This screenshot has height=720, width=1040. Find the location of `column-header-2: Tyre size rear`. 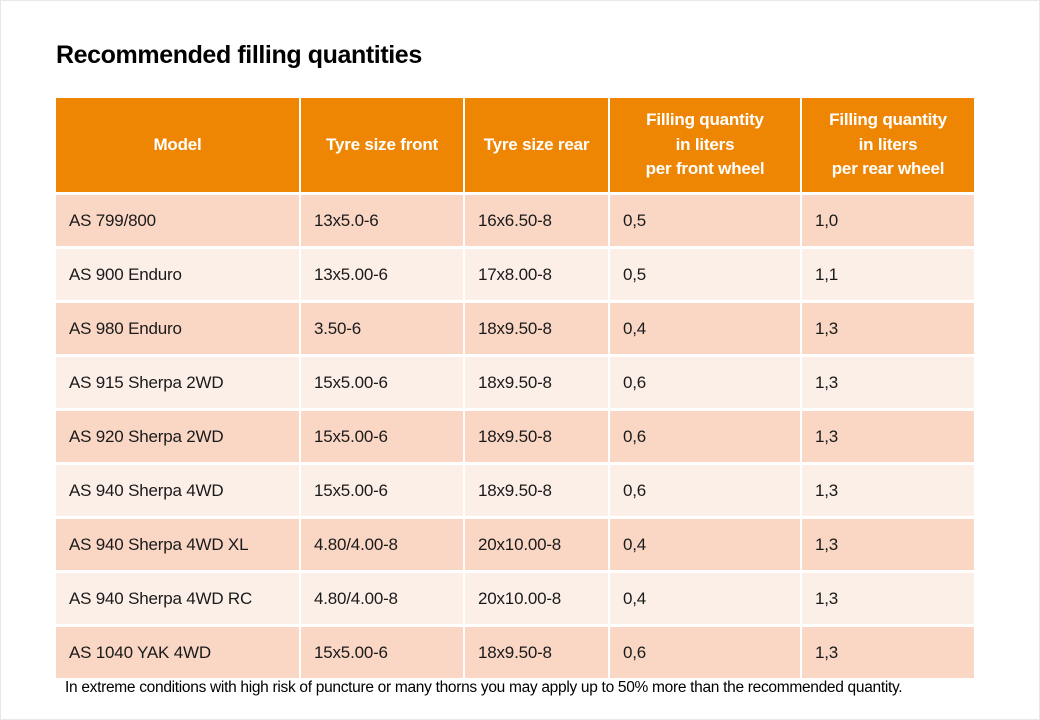

column-header-2: Tyre size rear is located at coordinates (536, 145).